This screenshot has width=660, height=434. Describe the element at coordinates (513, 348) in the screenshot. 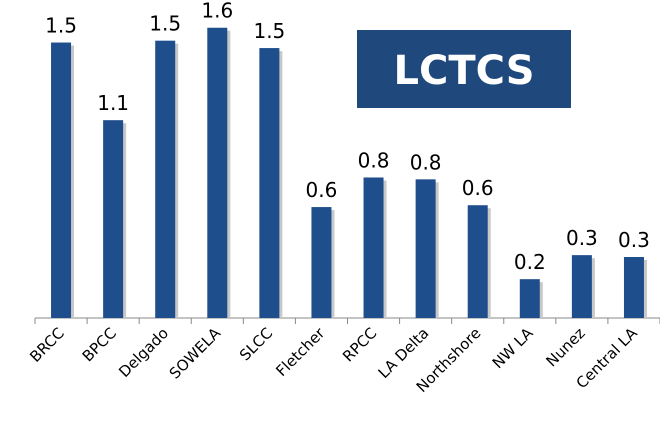

I see `x-tick-label: NW LA` at that location.